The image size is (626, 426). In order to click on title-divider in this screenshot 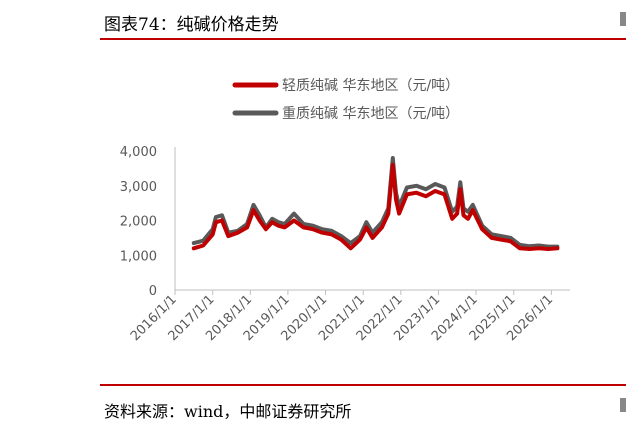, I will do `click(363, 39)`.